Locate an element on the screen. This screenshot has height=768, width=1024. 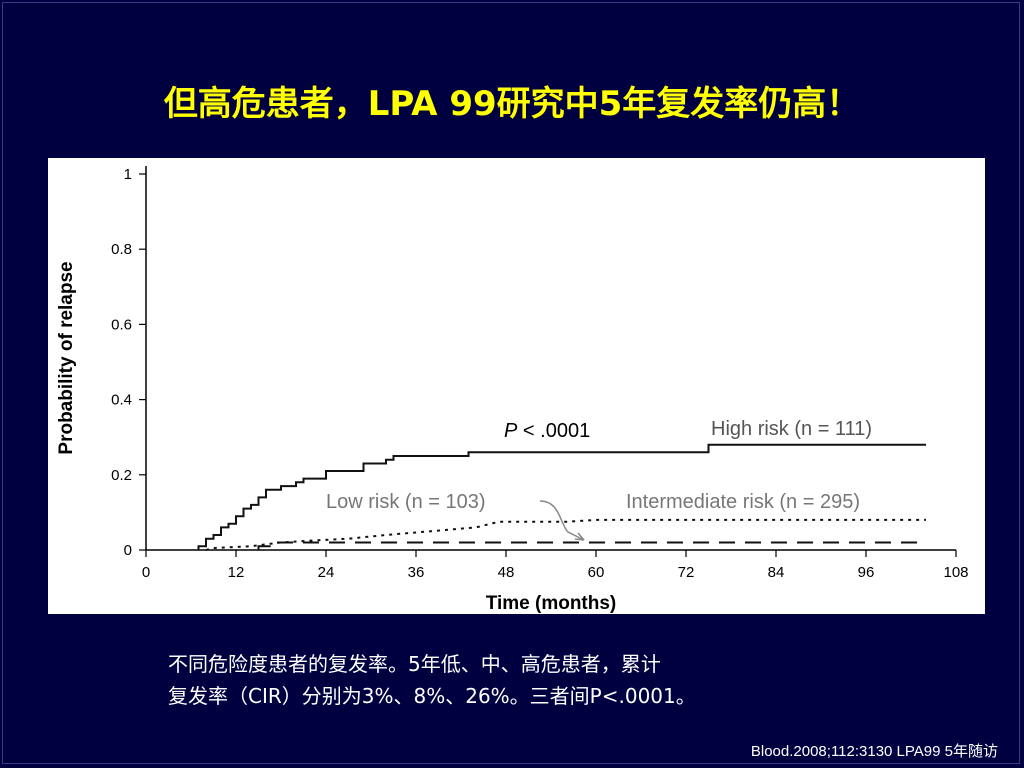
x-tick-label: 36 is located at coordinates (416, 572).